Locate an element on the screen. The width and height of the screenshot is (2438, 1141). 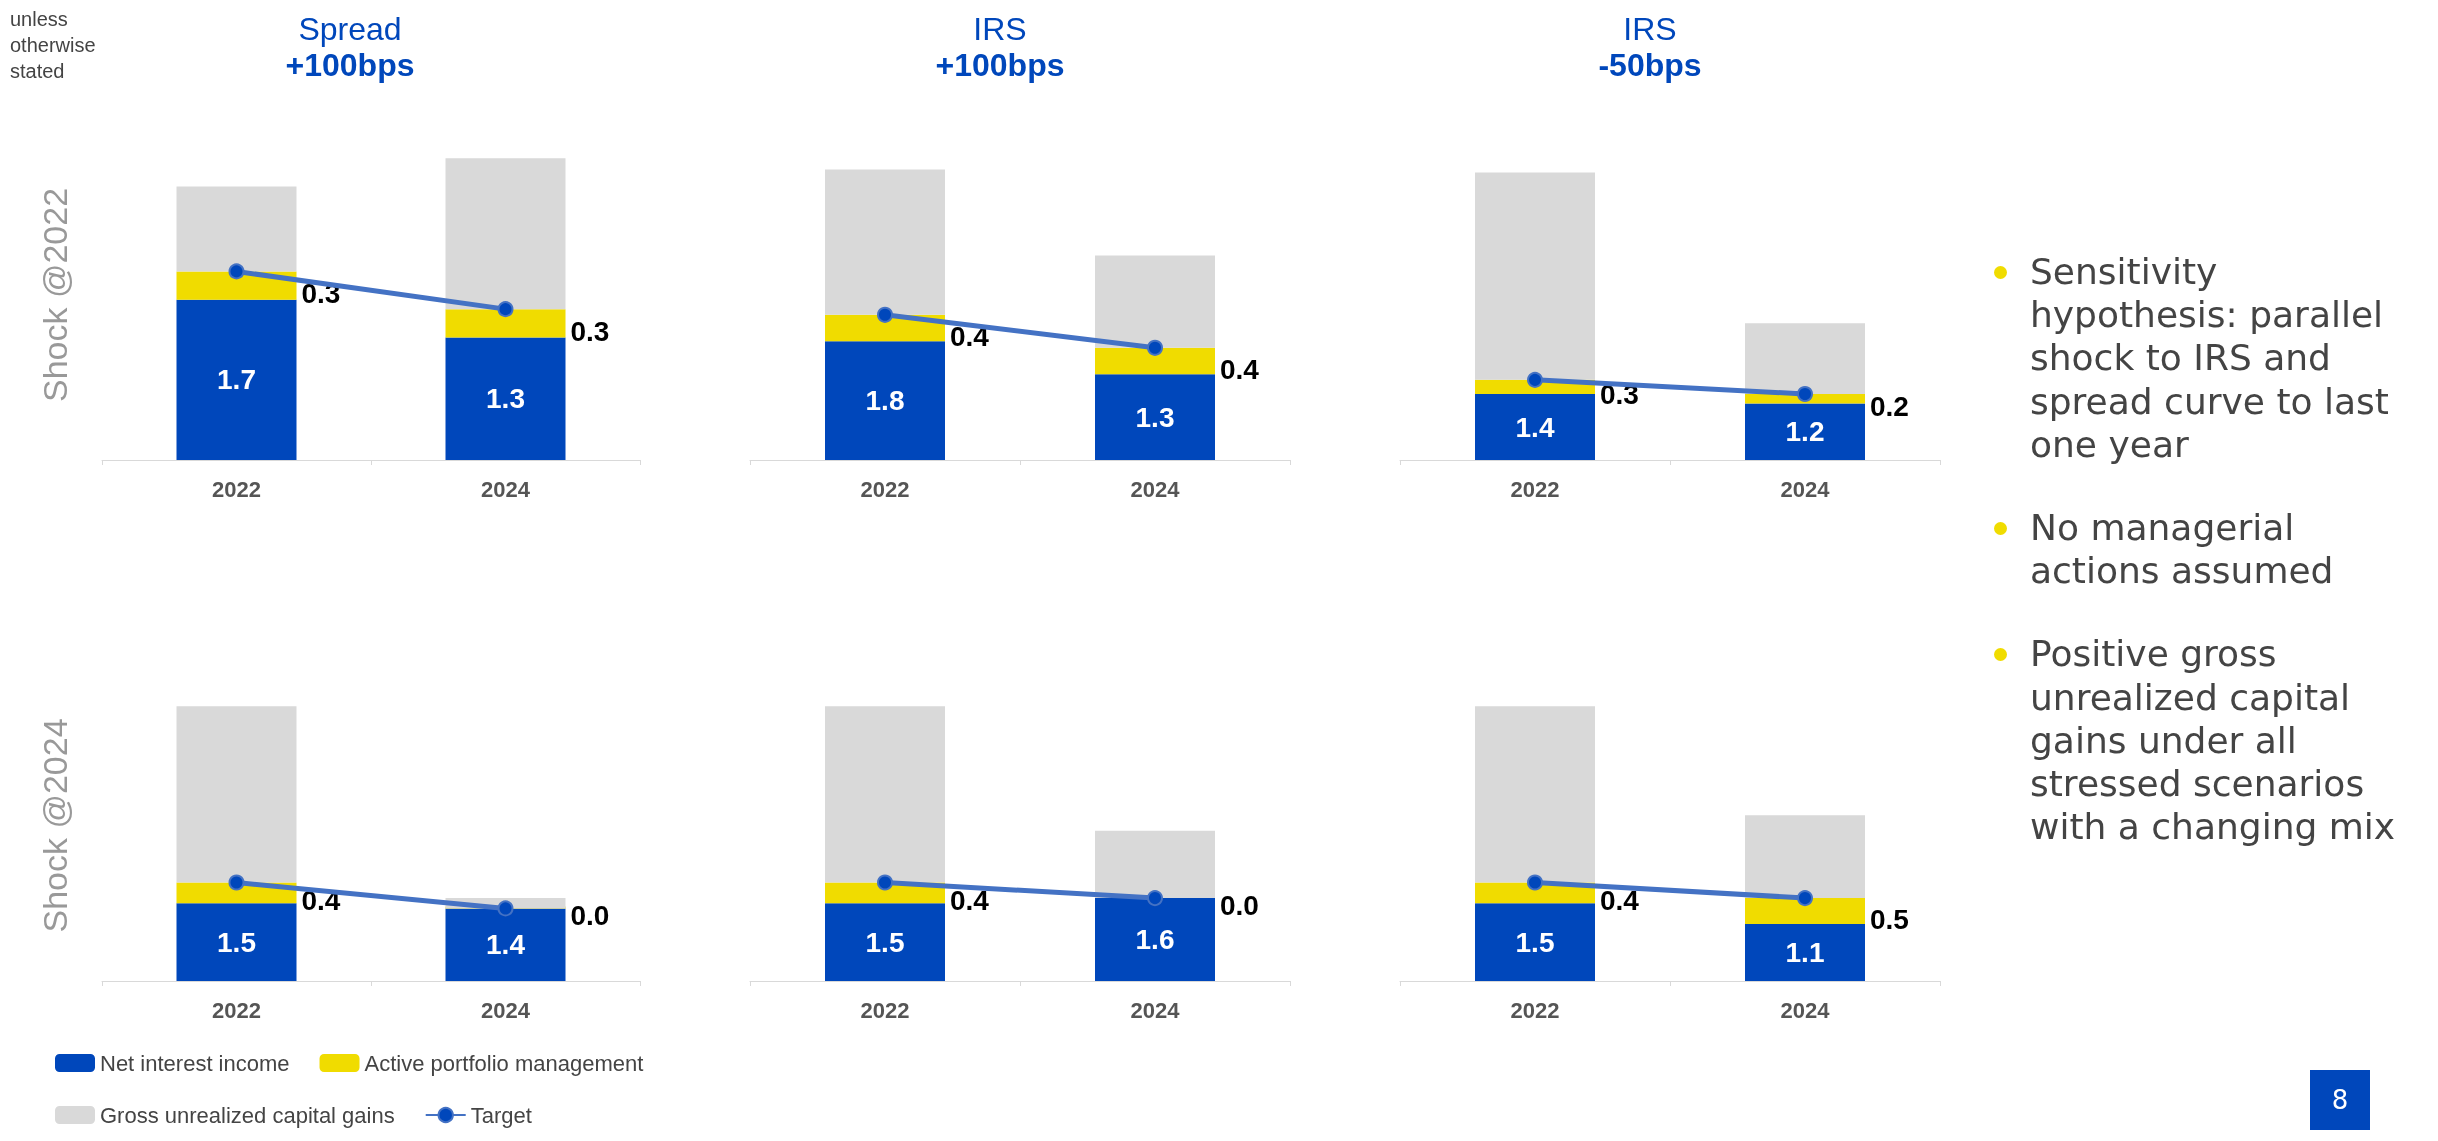
text: Positive gross unrealized capital gains under all stressed scenarios with a changing mix is located at coordinates (2213, 740).